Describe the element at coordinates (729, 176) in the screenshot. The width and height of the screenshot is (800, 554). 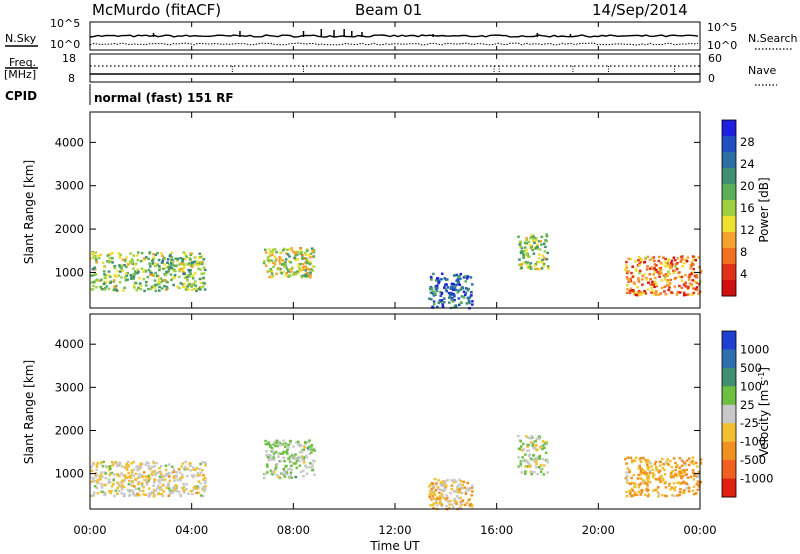
I see `colorbar-swatch` at that location.